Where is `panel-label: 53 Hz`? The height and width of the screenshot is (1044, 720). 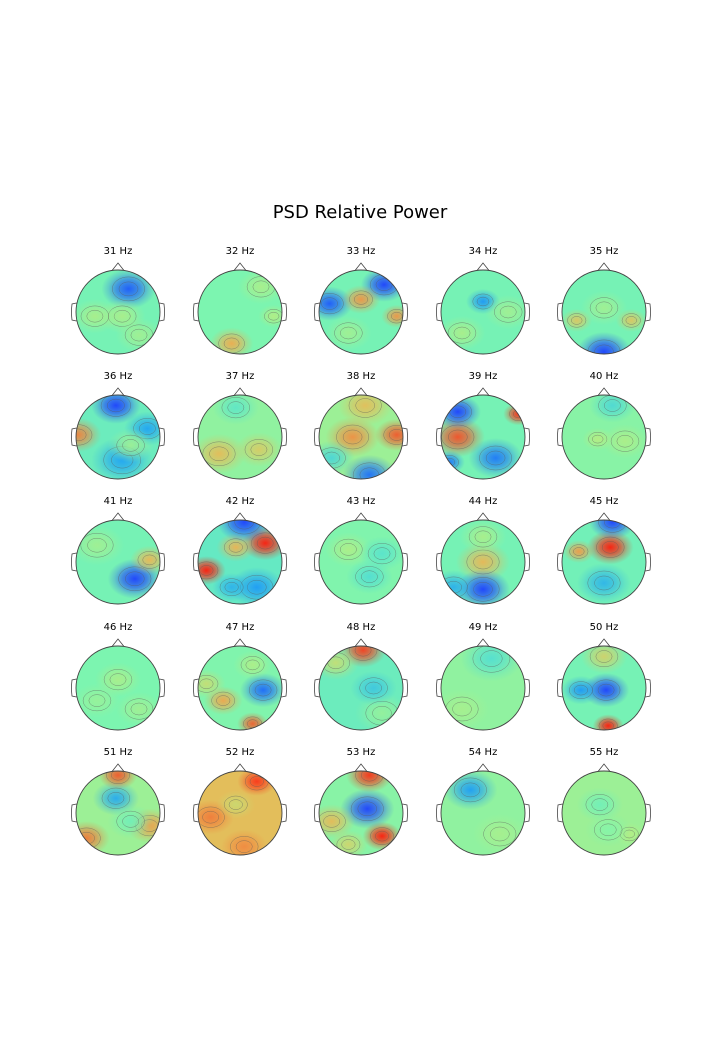 panel-label: 53 Hz is located at coordinates (361, 752).